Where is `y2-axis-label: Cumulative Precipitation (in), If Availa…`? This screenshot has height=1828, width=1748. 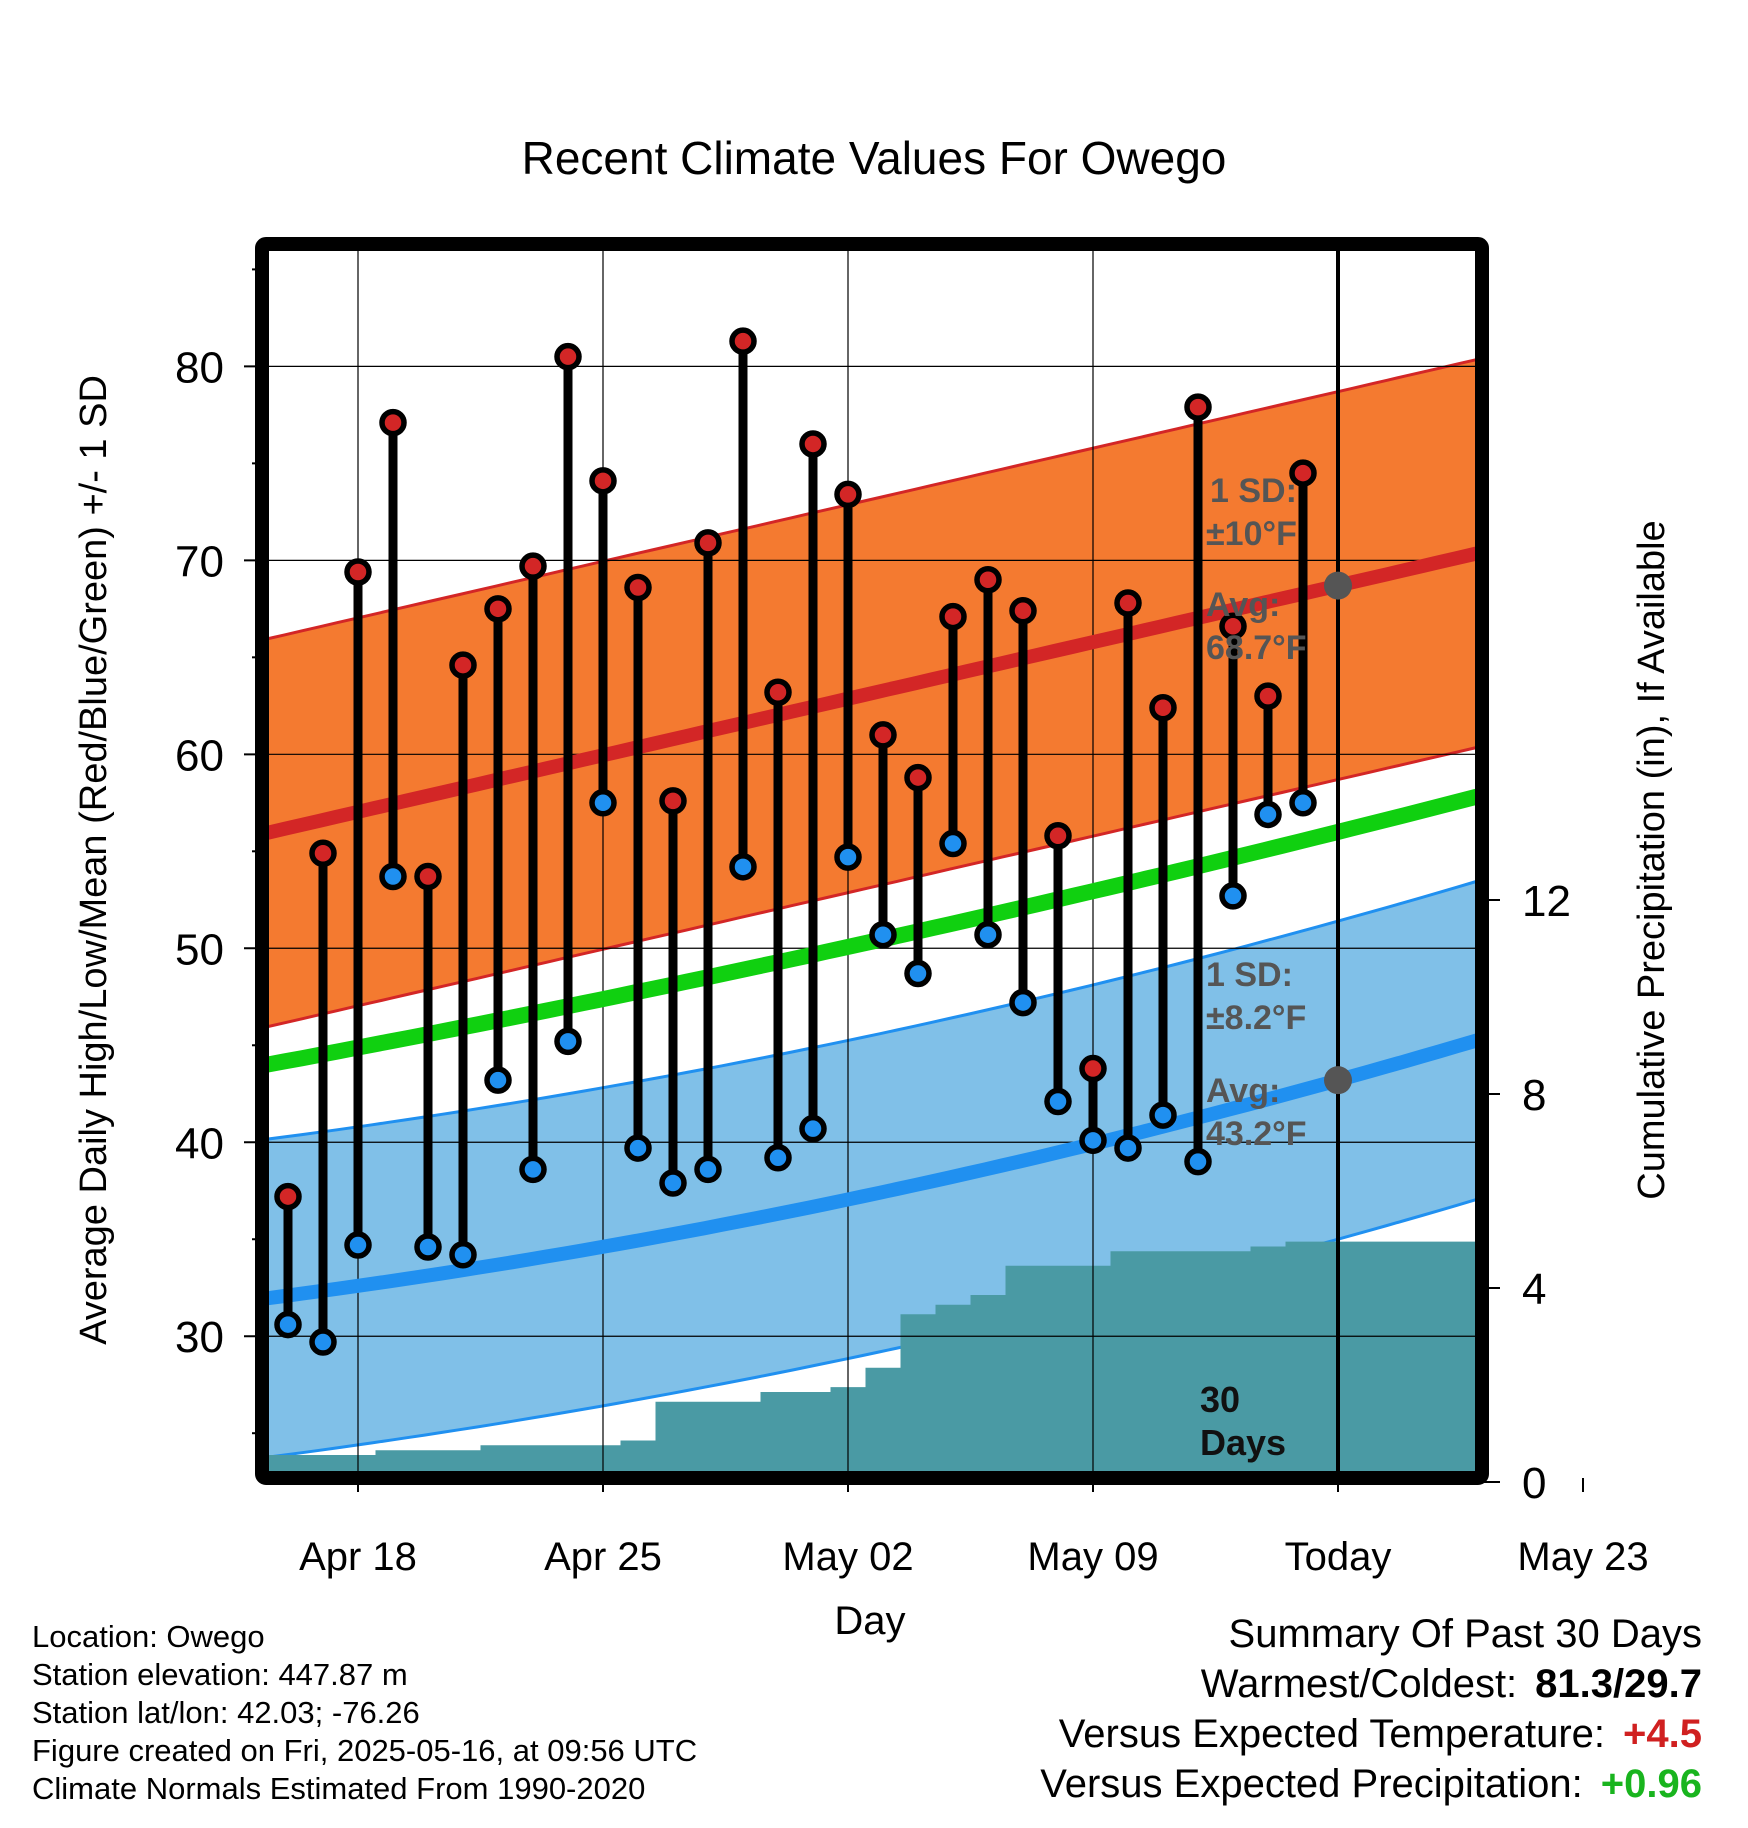
y2-axis-label: Cumulative Precipitation (in), If Availa… is located at coordinates (1652, 859).